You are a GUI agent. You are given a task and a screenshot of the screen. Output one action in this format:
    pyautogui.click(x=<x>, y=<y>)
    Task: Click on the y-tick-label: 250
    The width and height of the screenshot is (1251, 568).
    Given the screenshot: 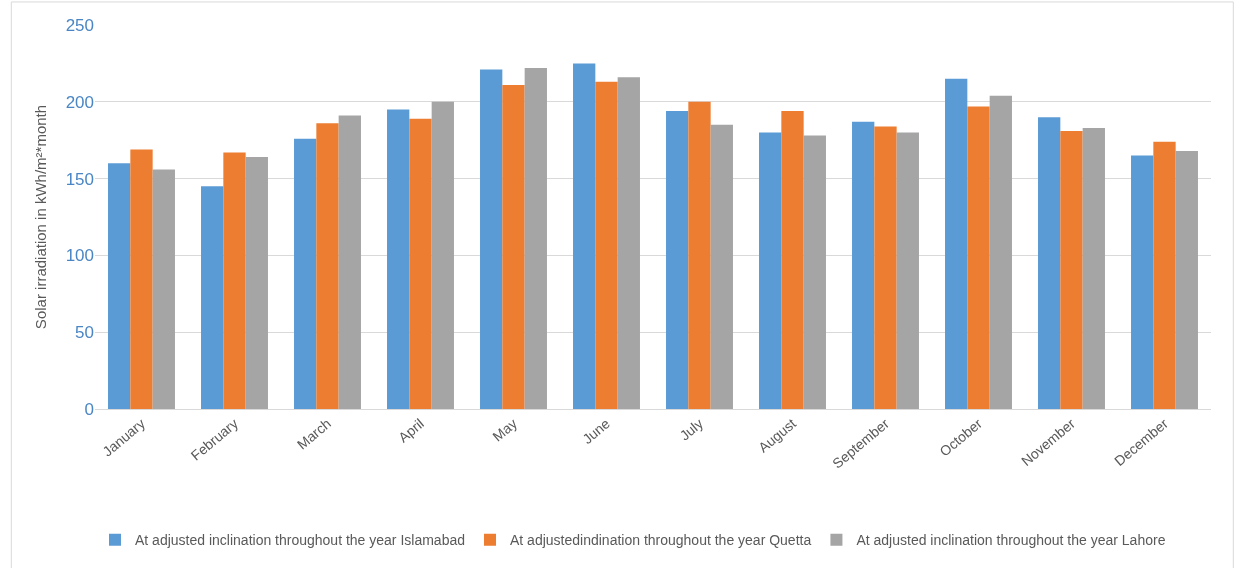 What is the action you would take?
    pyautogui.click(x=79, y=25)
    